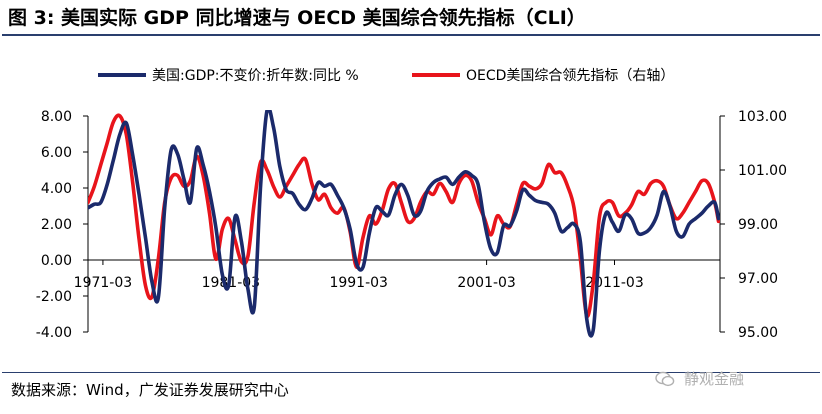 This screenshot has height=414, width=822. Describe the element at coordinates (54, 333) in the screenshot. I see `left-y-tick-label: -4.00` at that location.